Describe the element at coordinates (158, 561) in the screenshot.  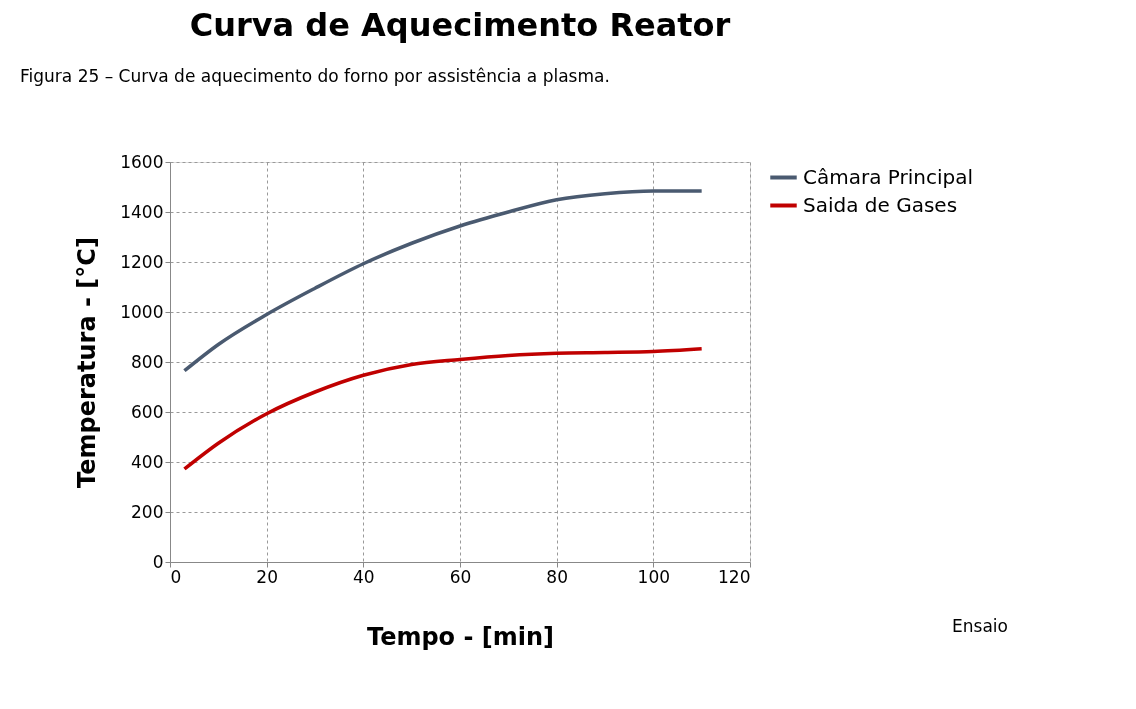
I see `y-tick-label: 0` at that location.